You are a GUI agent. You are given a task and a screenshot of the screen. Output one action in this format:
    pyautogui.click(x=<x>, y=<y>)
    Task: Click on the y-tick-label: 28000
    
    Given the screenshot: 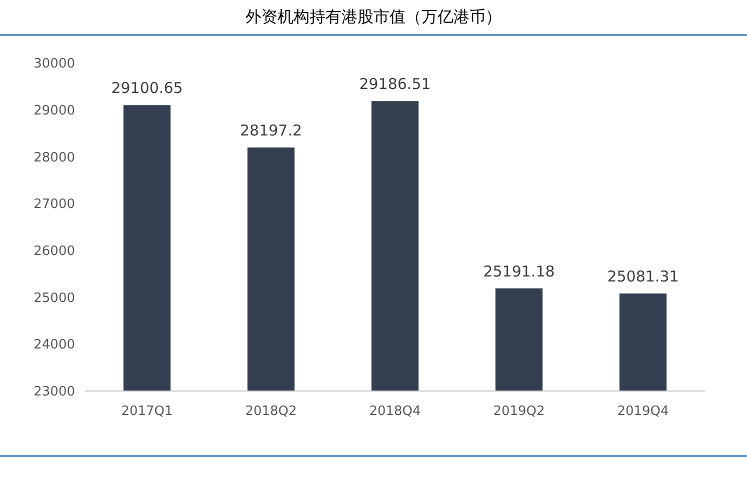 What is the action you would take?
    pyautogui.click(x=54, y=158)
    